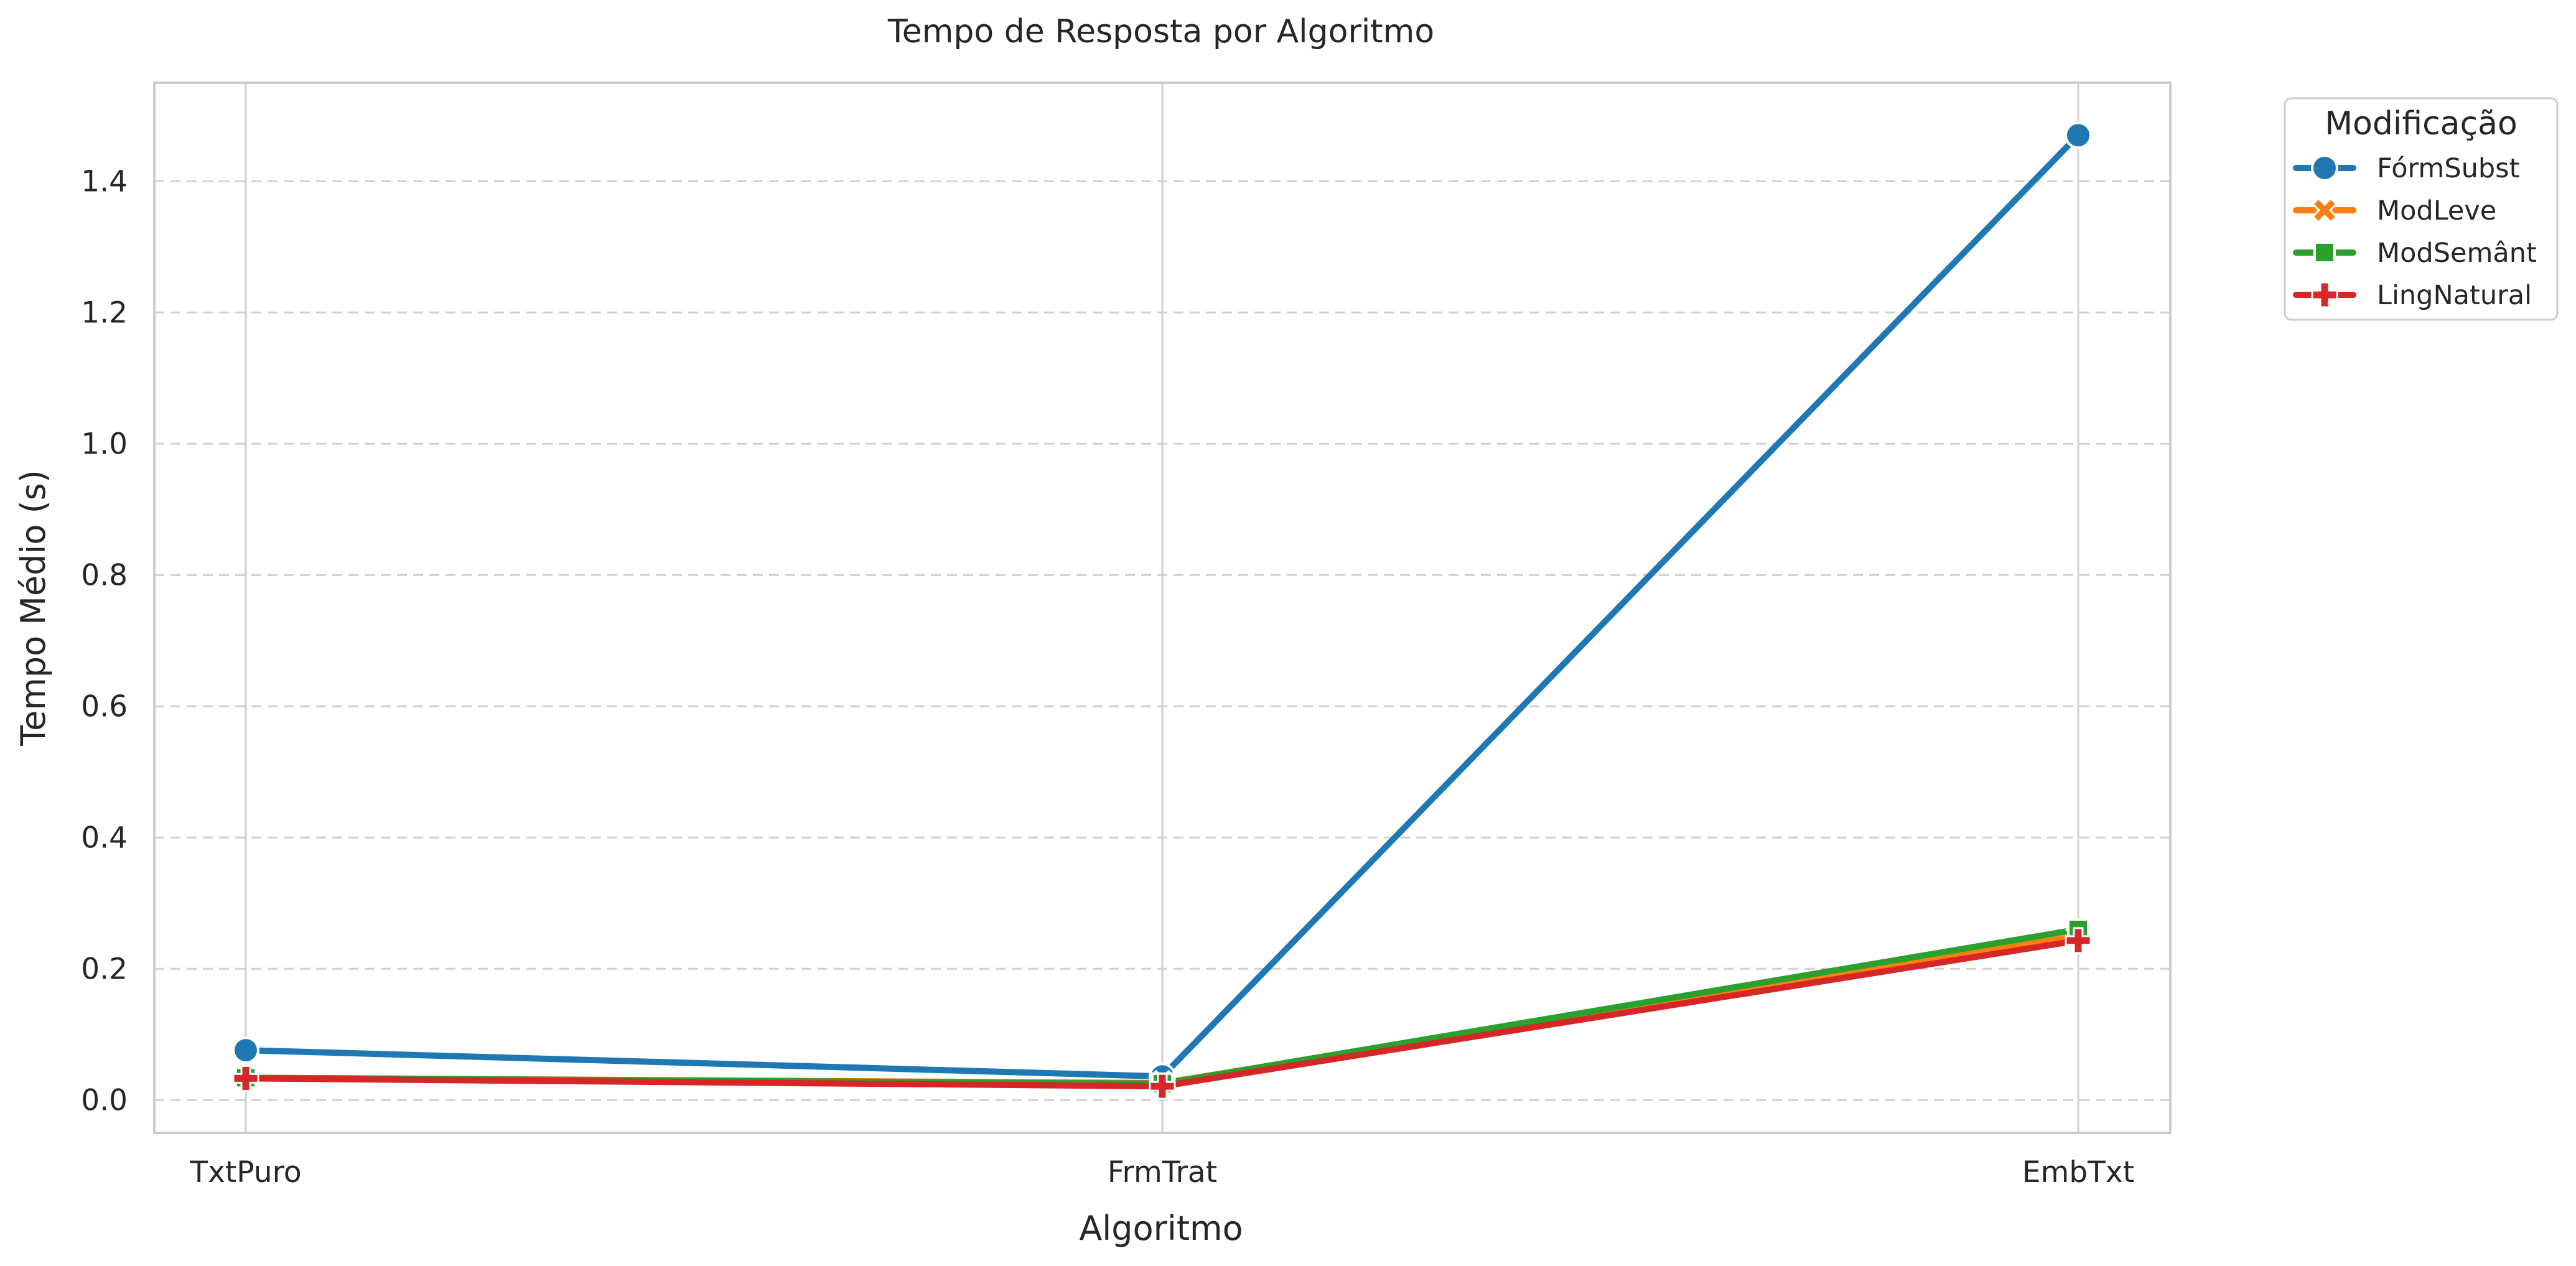  What do you see at coordinates (2448, 168) in the screenshot?
I see `legend-label: FórmSubst` at bounding box center [2448, 168].